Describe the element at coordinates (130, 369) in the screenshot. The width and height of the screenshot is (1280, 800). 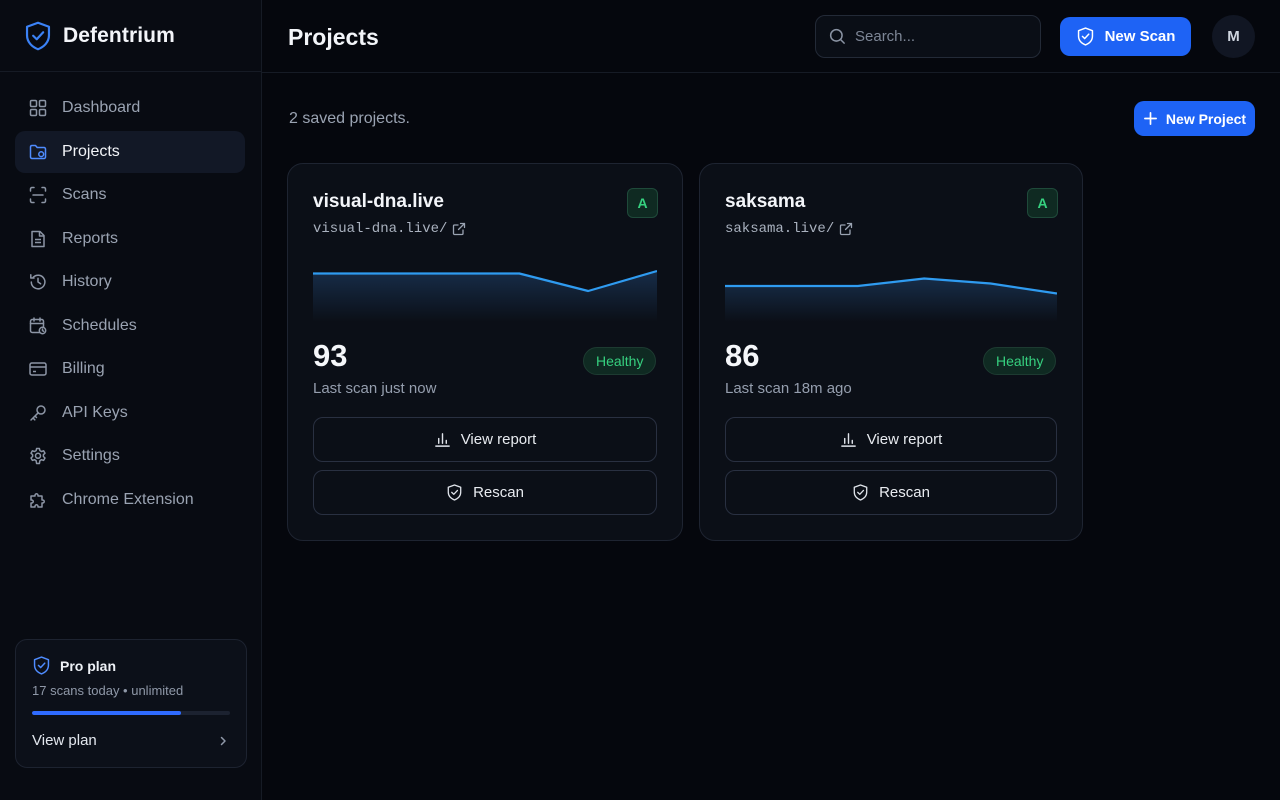
I see `sidebar-item-billing: Billing` at that location.